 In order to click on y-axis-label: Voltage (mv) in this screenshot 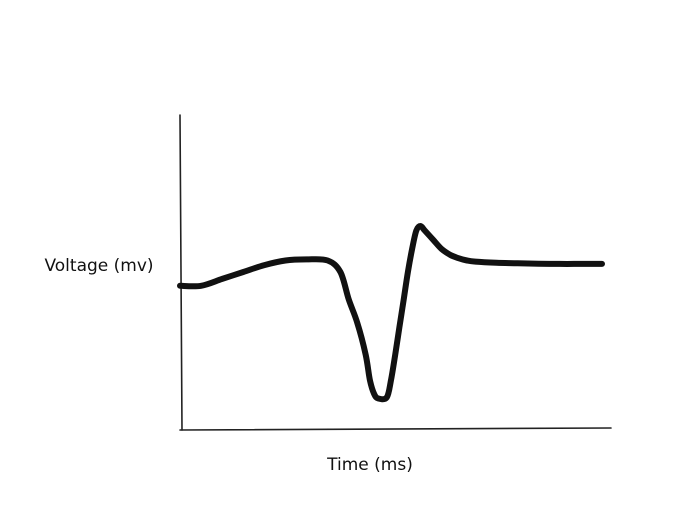, I will do `click(98, 266)`.